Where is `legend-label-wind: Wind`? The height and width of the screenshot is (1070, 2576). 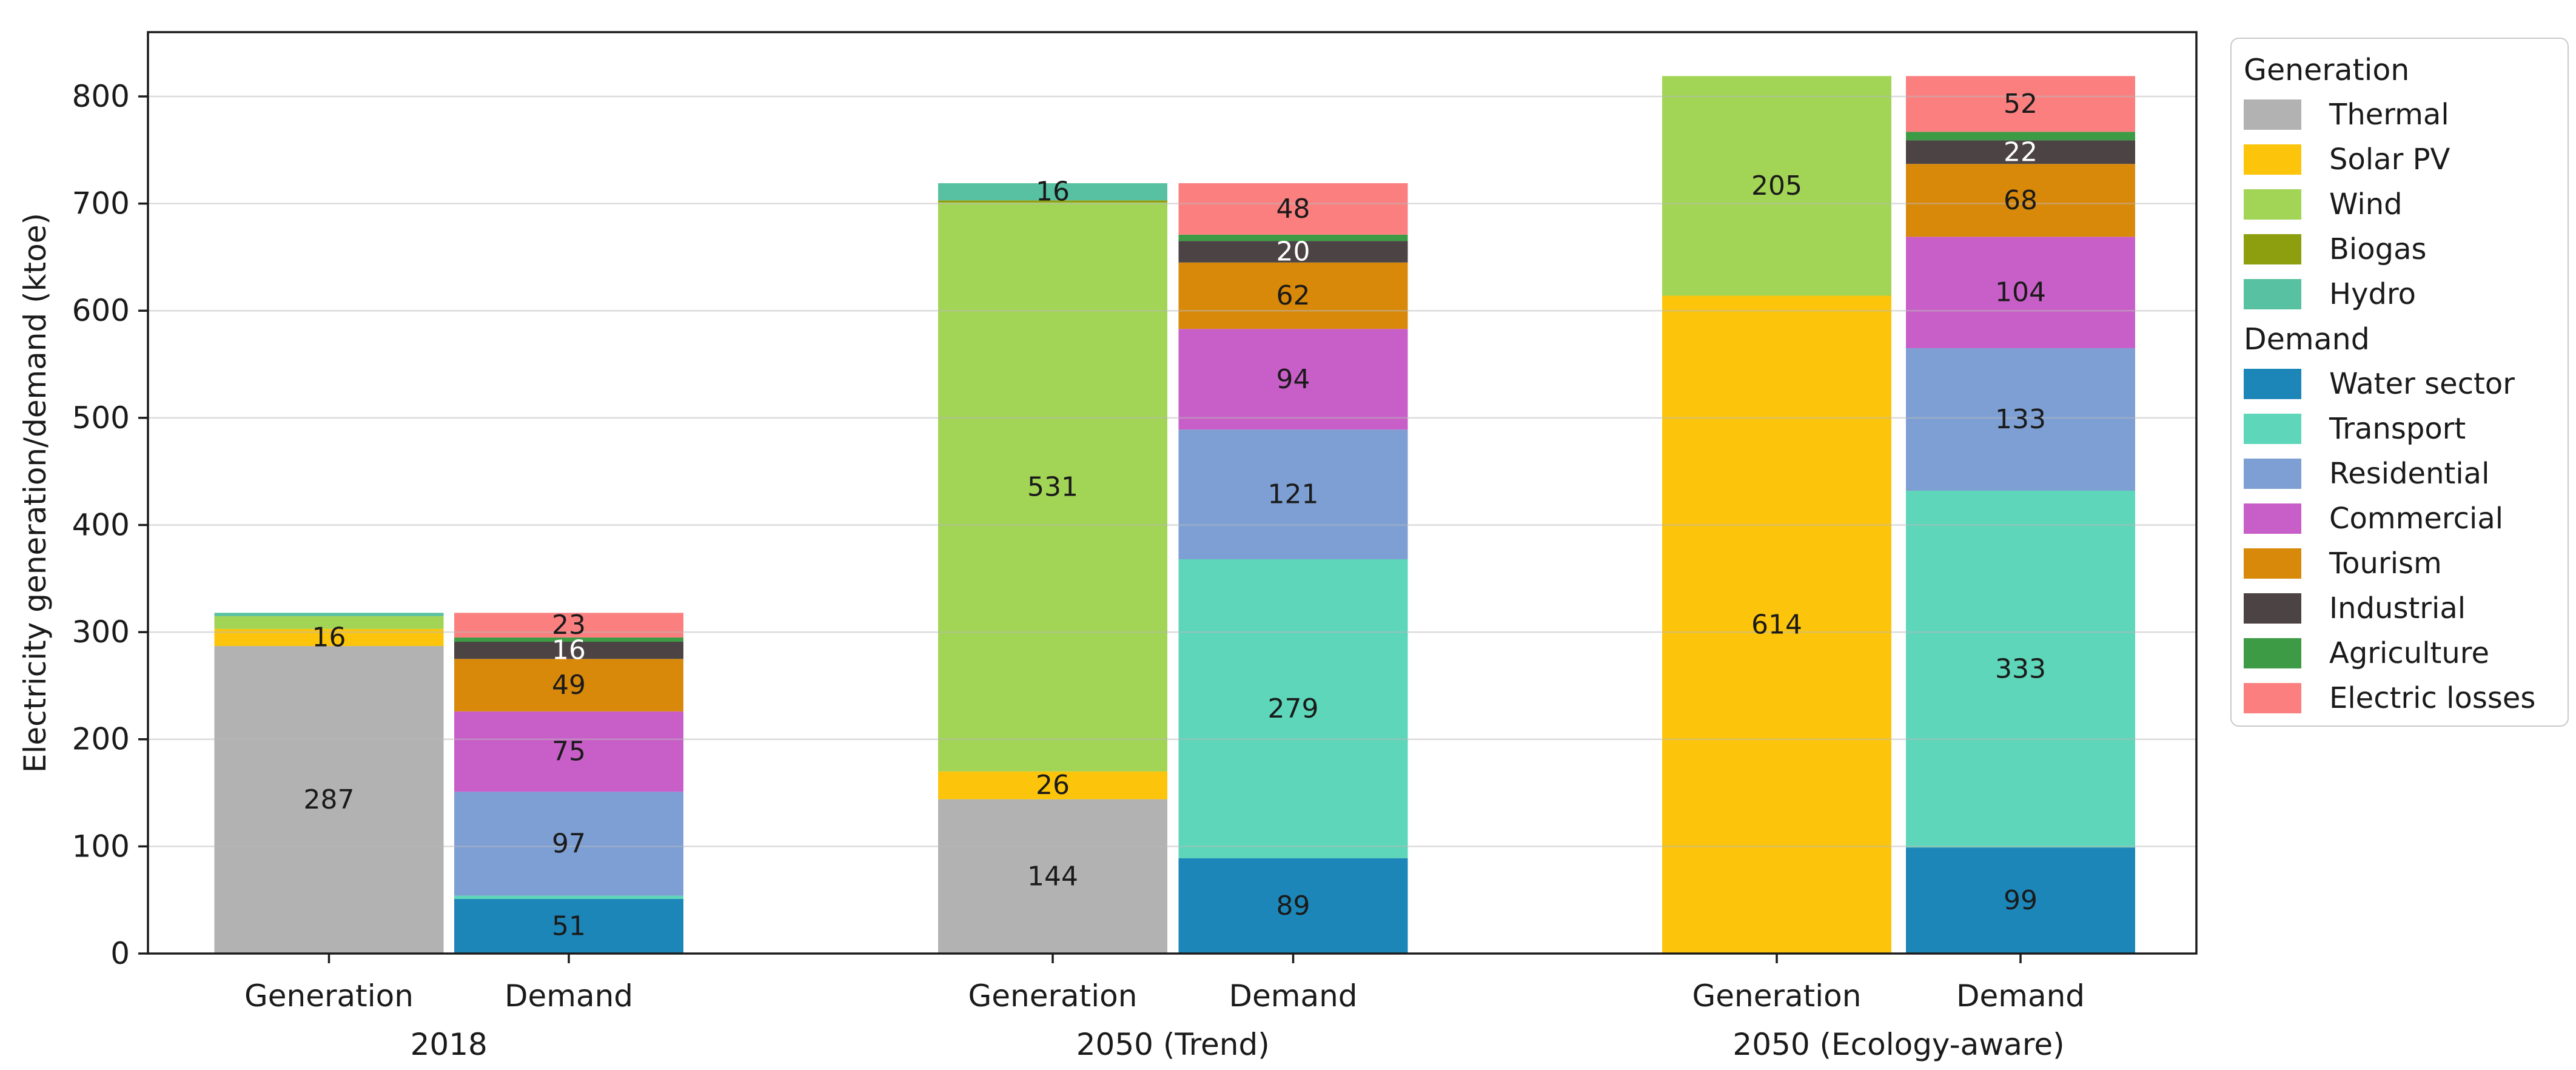 legend-label-wind: Wind is located at coordinates (2366, 204).